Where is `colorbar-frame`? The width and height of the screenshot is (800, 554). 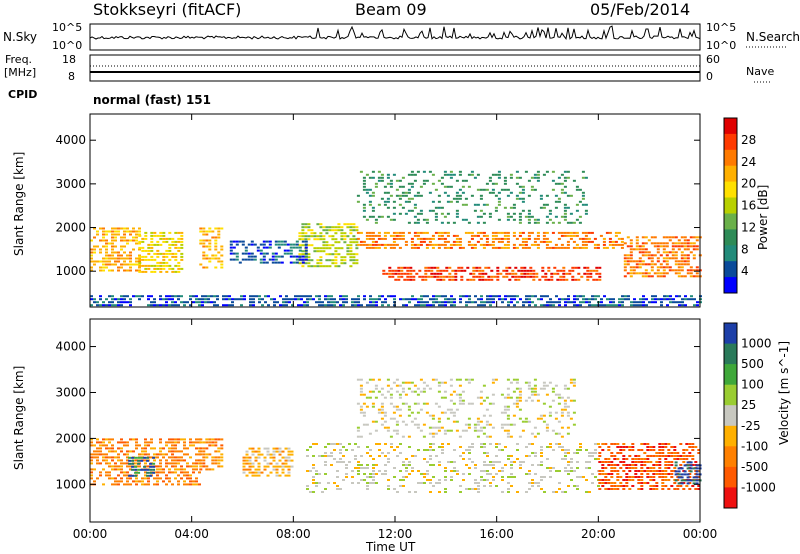 colorbar-frame is located at coordinates (730, 205).